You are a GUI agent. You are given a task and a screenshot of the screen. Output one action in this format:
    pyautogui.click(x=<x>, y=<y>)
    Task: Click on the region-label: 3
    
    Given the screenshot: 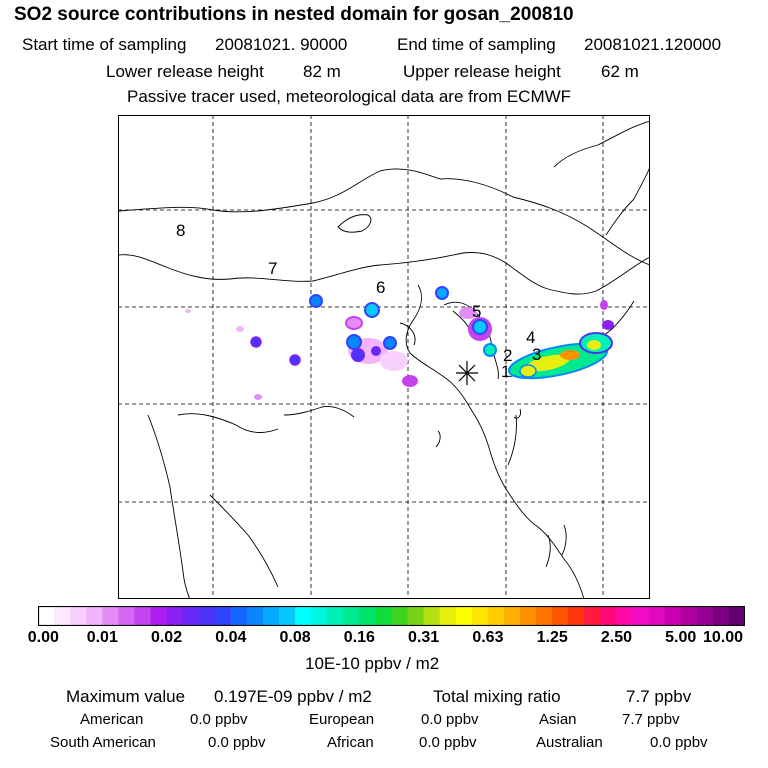 What is the action you would take?
    pyautogui.click(x=536, y=354)
    